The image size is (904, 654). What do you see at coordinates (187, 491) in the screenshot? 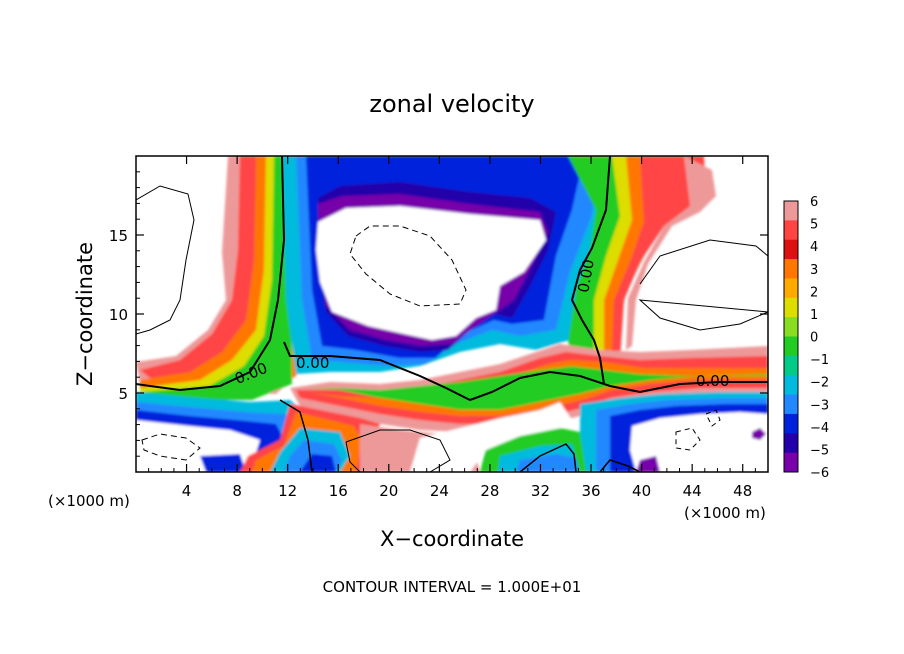
I see `x-tick-label: 4` at bounding box center [187, 491].